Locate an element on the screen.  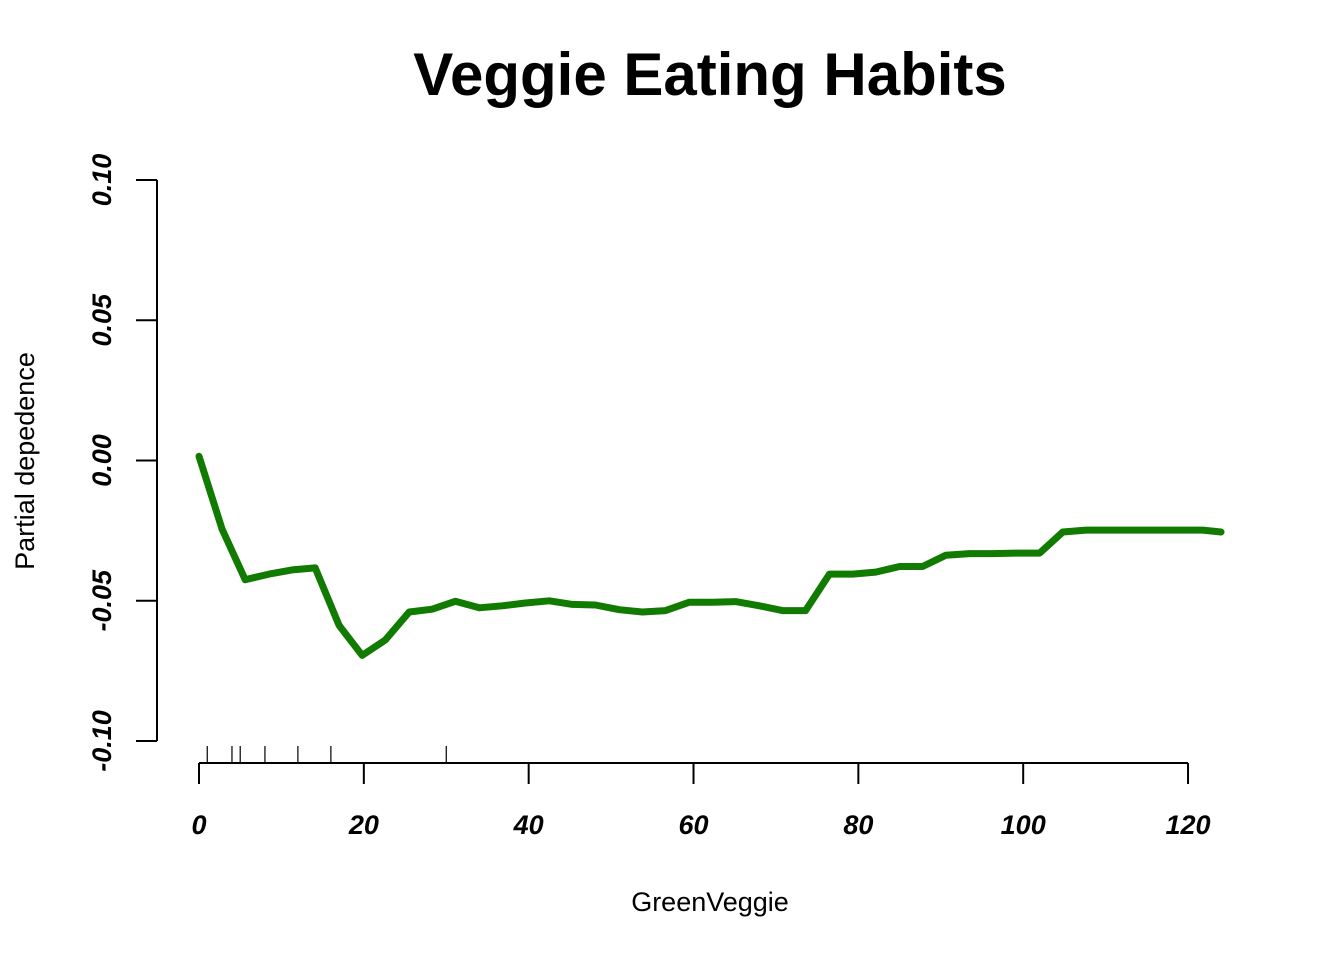
y-tick-label: 0.05 is located at coordinates (102, 320).